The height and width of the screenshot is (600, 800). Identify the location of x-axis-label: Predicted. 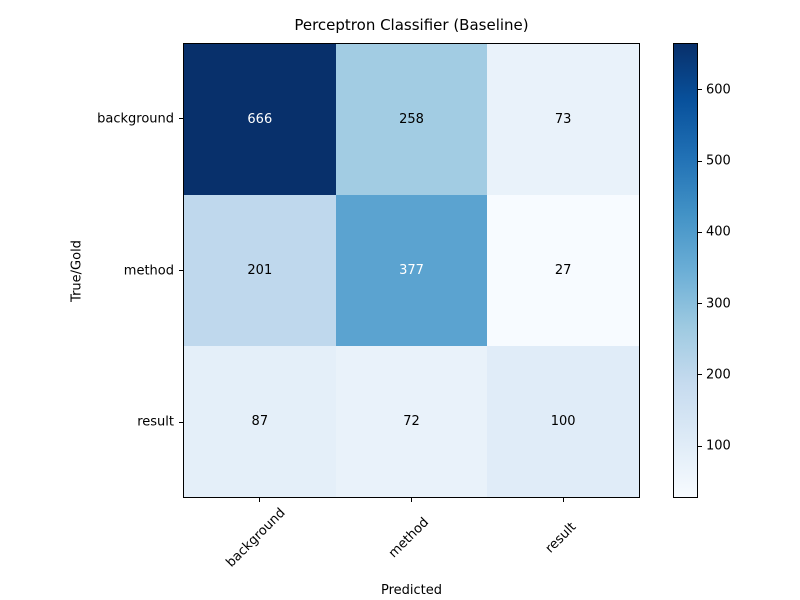
(411, 590).